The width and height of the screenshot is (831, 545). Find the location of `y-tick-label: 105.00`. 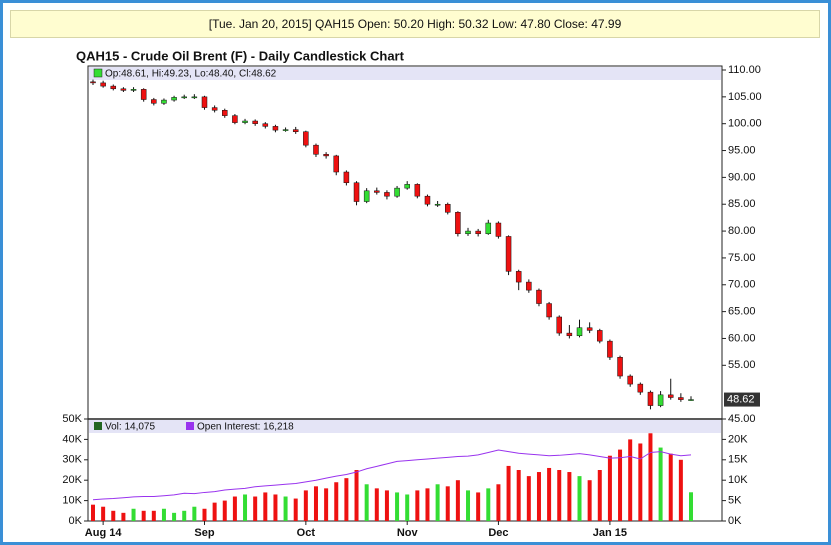

y-tick-label: 105.00 is located at coordinates (745, 97).